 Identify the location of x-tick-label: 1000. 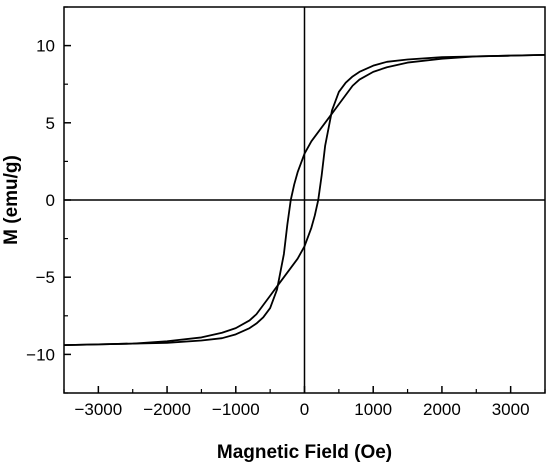
(373, 409).